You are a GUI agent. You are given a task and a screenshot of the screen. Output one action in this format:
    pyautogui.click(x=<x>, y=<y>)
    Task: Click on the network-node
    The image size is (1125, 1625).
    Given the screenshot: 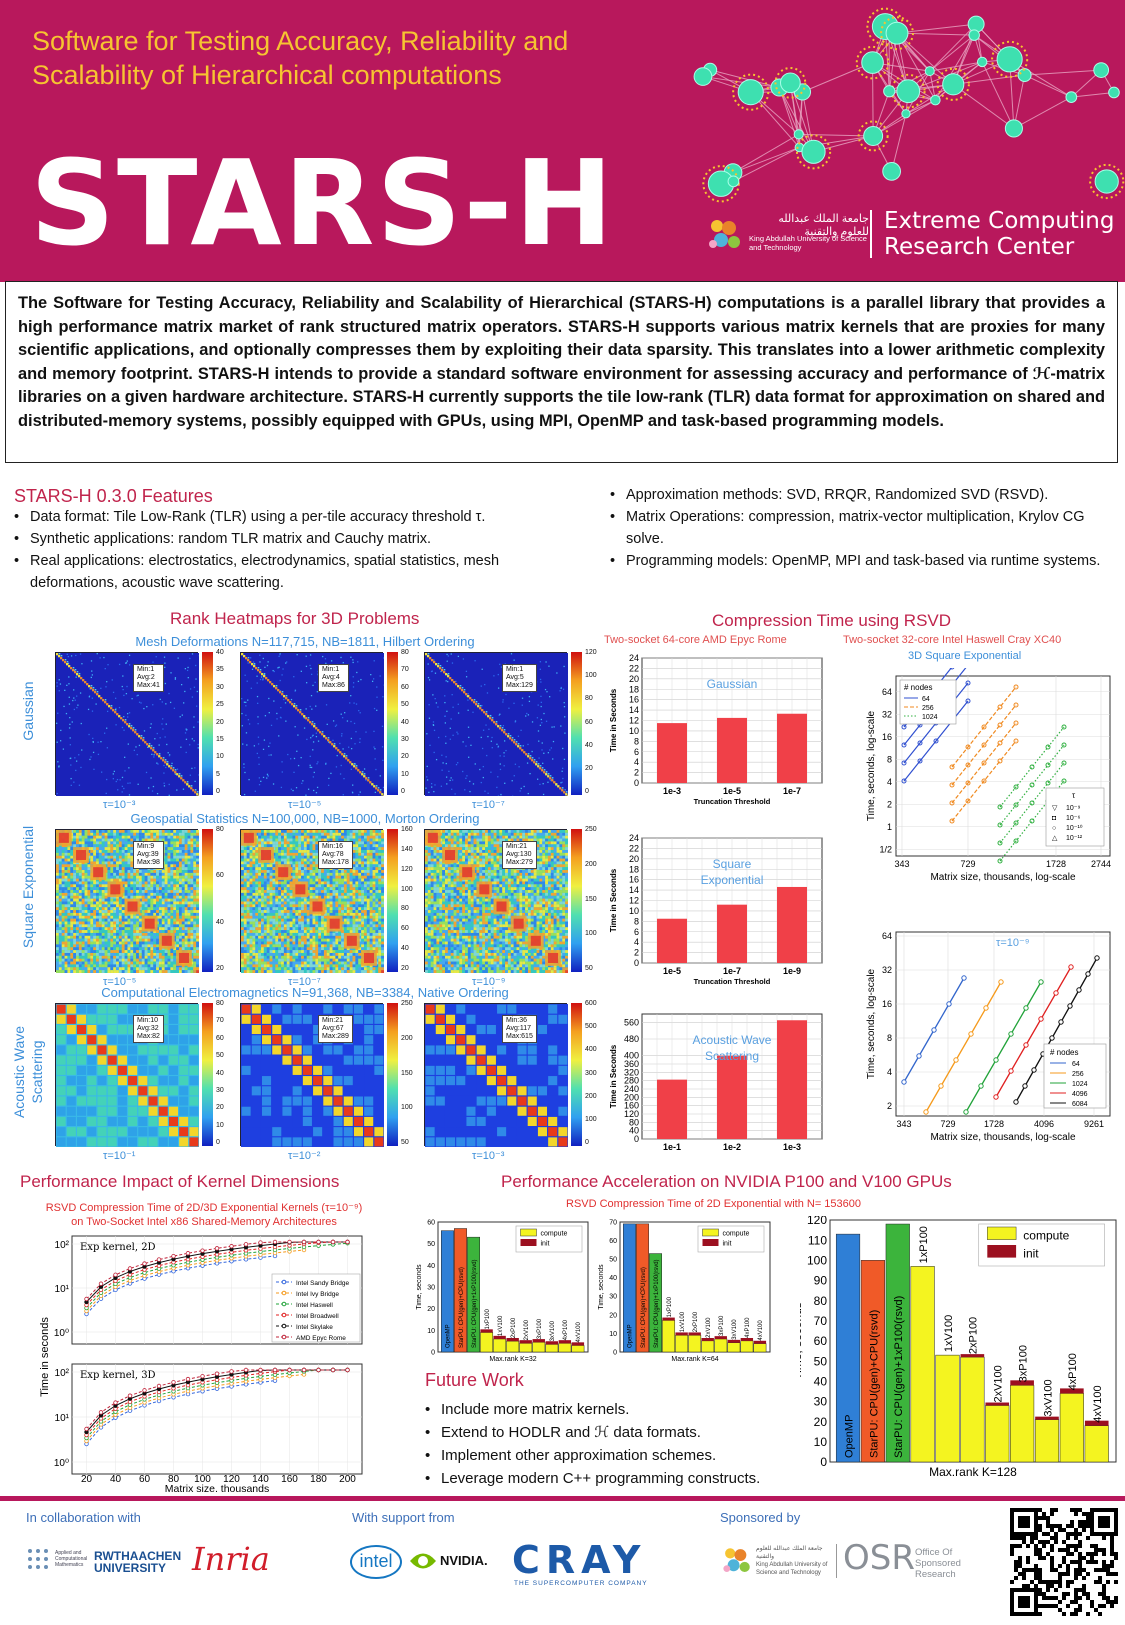 What is the action you would take?
    pyautogui.click(x=798, y=134)
    